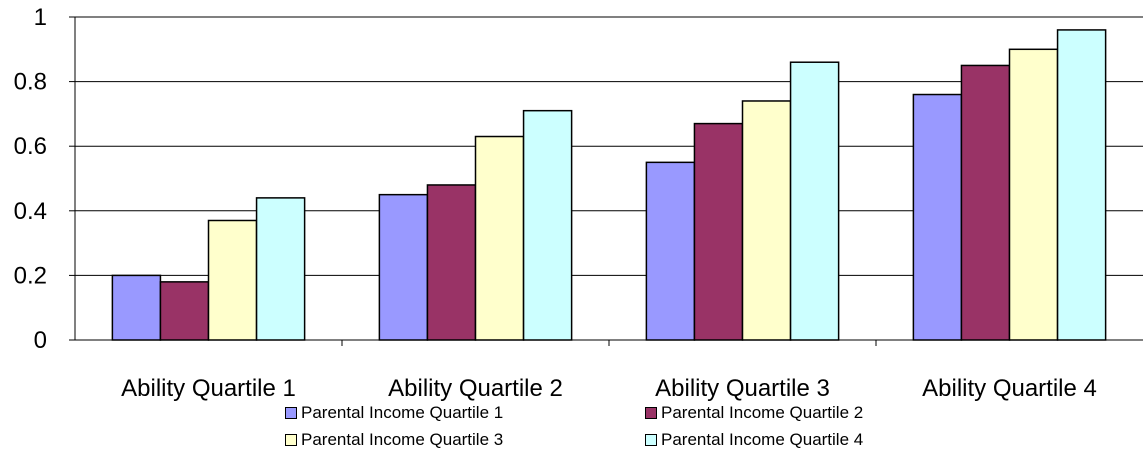 Image resolution: width=1143 pixels, height=459 pixels. I want to click on legend-item-series-1: Parental Income Quartile 1, so click(394, 413).